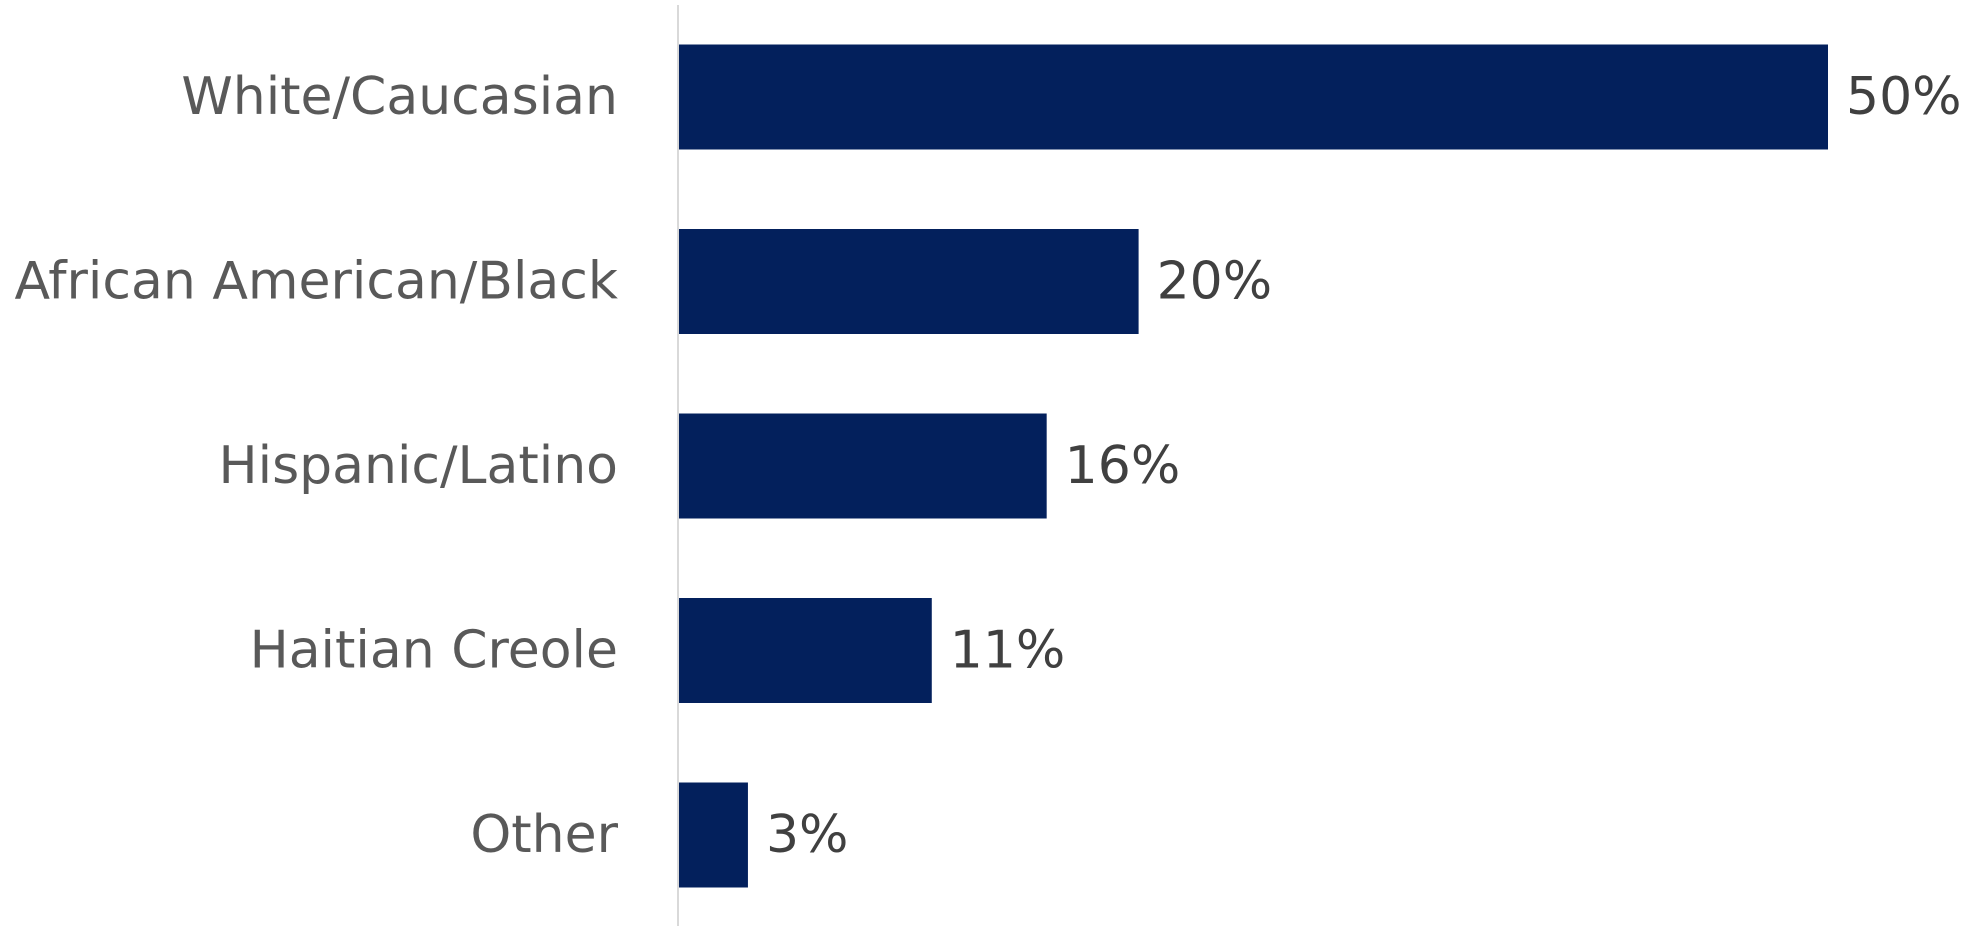  I want to click on value-label-white-caucasian: 50%, so click(1904, 97).